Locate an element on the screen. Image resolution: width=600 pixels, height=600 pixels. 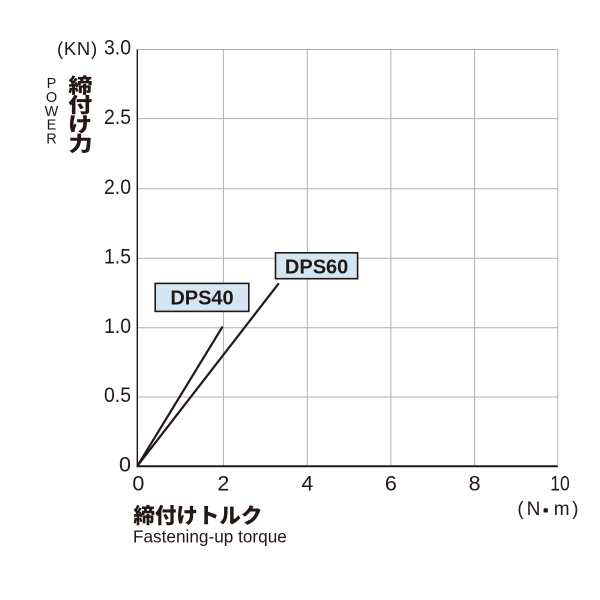
svg-text: 6 is located at coordinates (391, 484).